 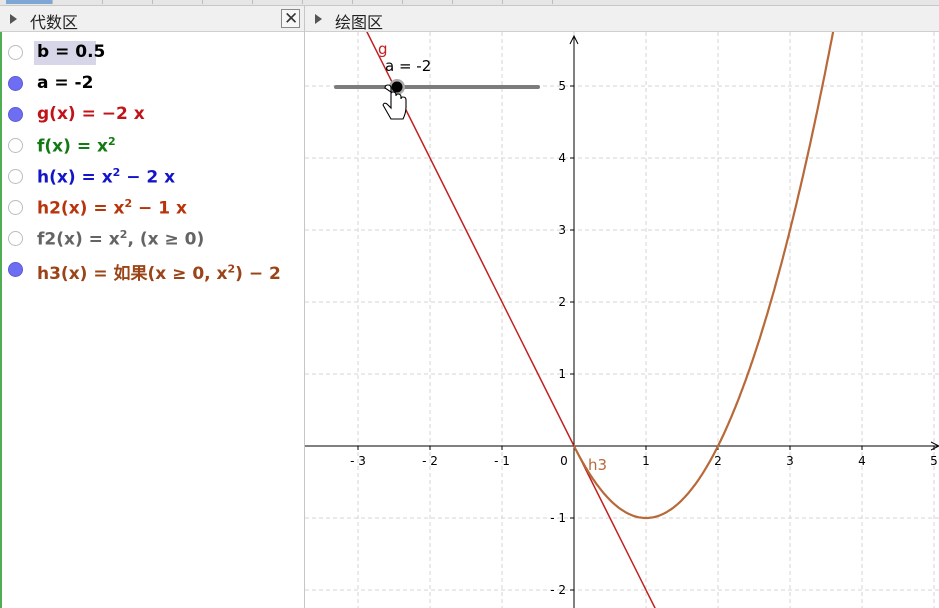 What do you see at coordinates (81, 208) in the screenshot?
I see `expression-text: h2(x) = x` at bounding box center [81, 208].